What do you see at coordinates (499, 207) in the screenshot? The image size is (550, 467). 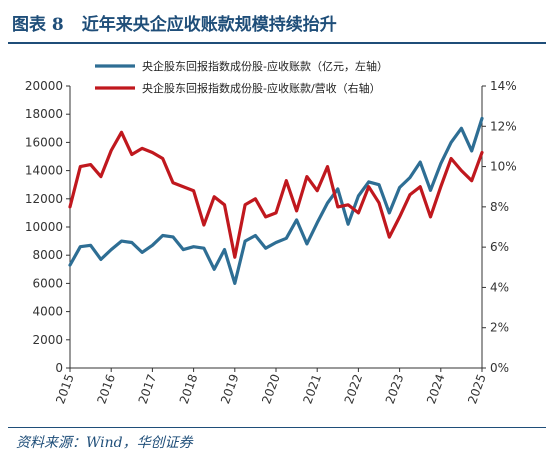 I see `right-tick-label: 8%` at bounding box center [499, 207].